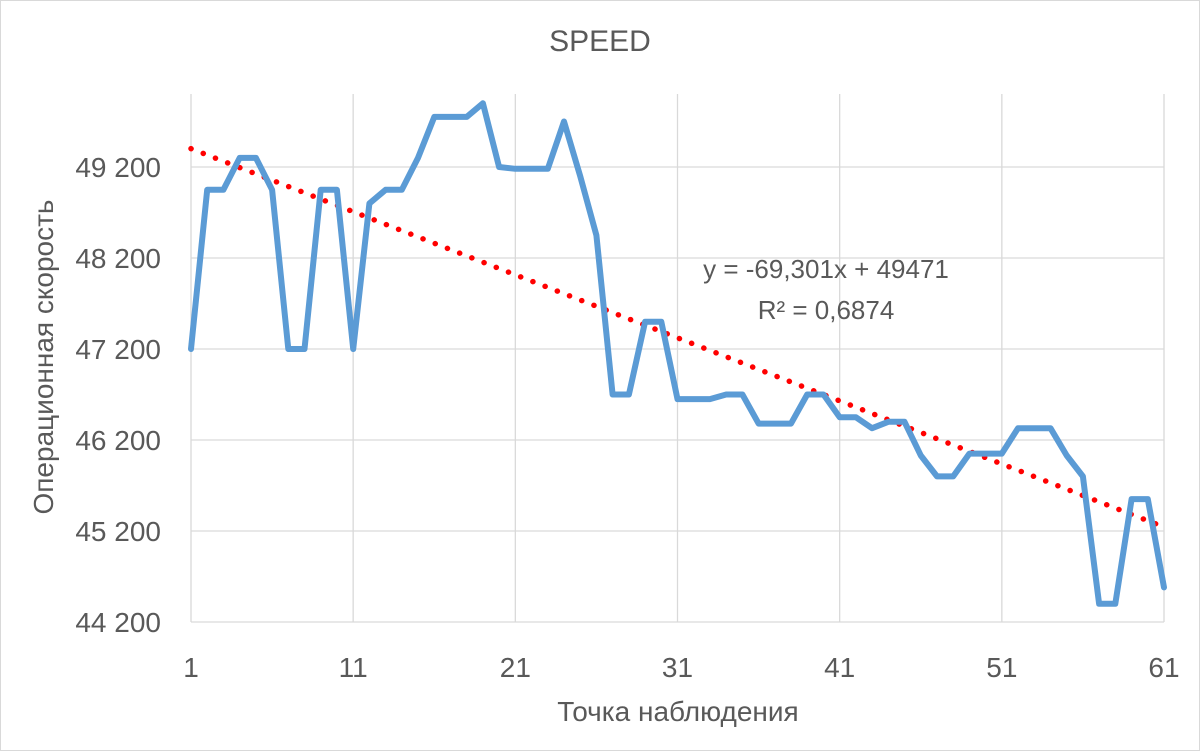 This screenshot has height=752, width=1200. I want to click on x-tick-label: 1, so click(191, 667).